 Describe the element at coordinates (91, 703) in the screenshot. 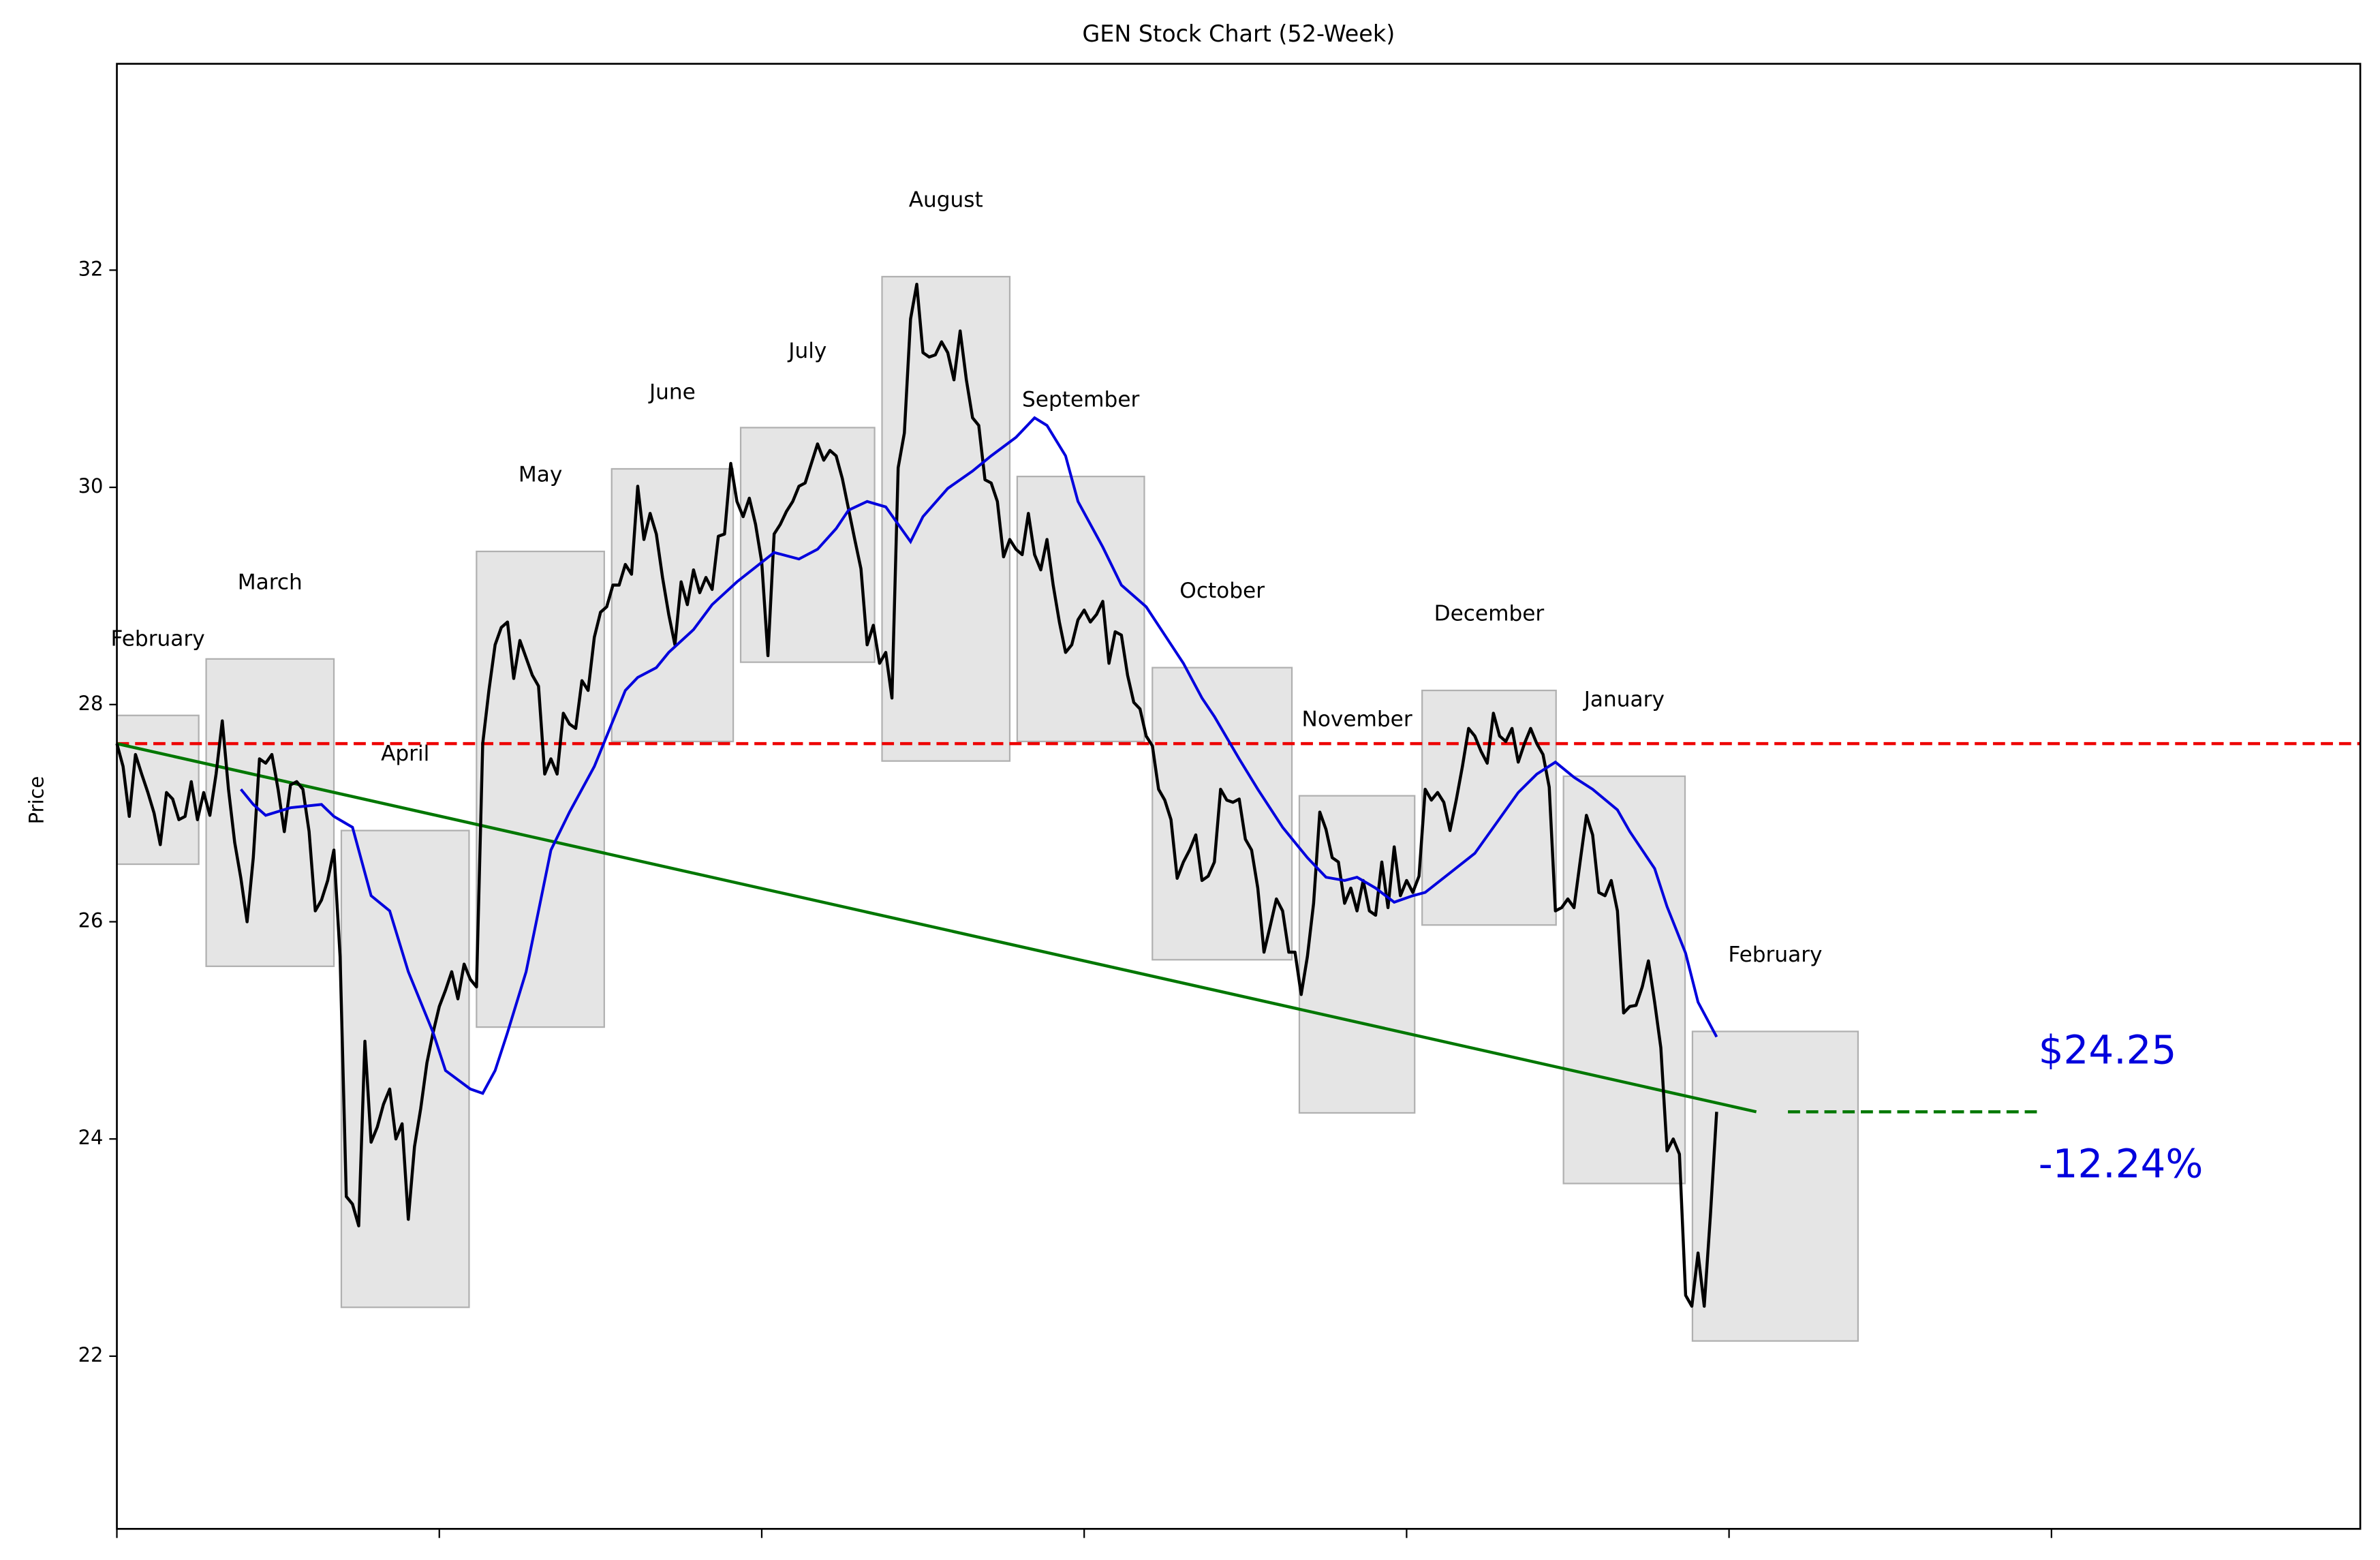

I see `y-tick-label: 28` at that location.